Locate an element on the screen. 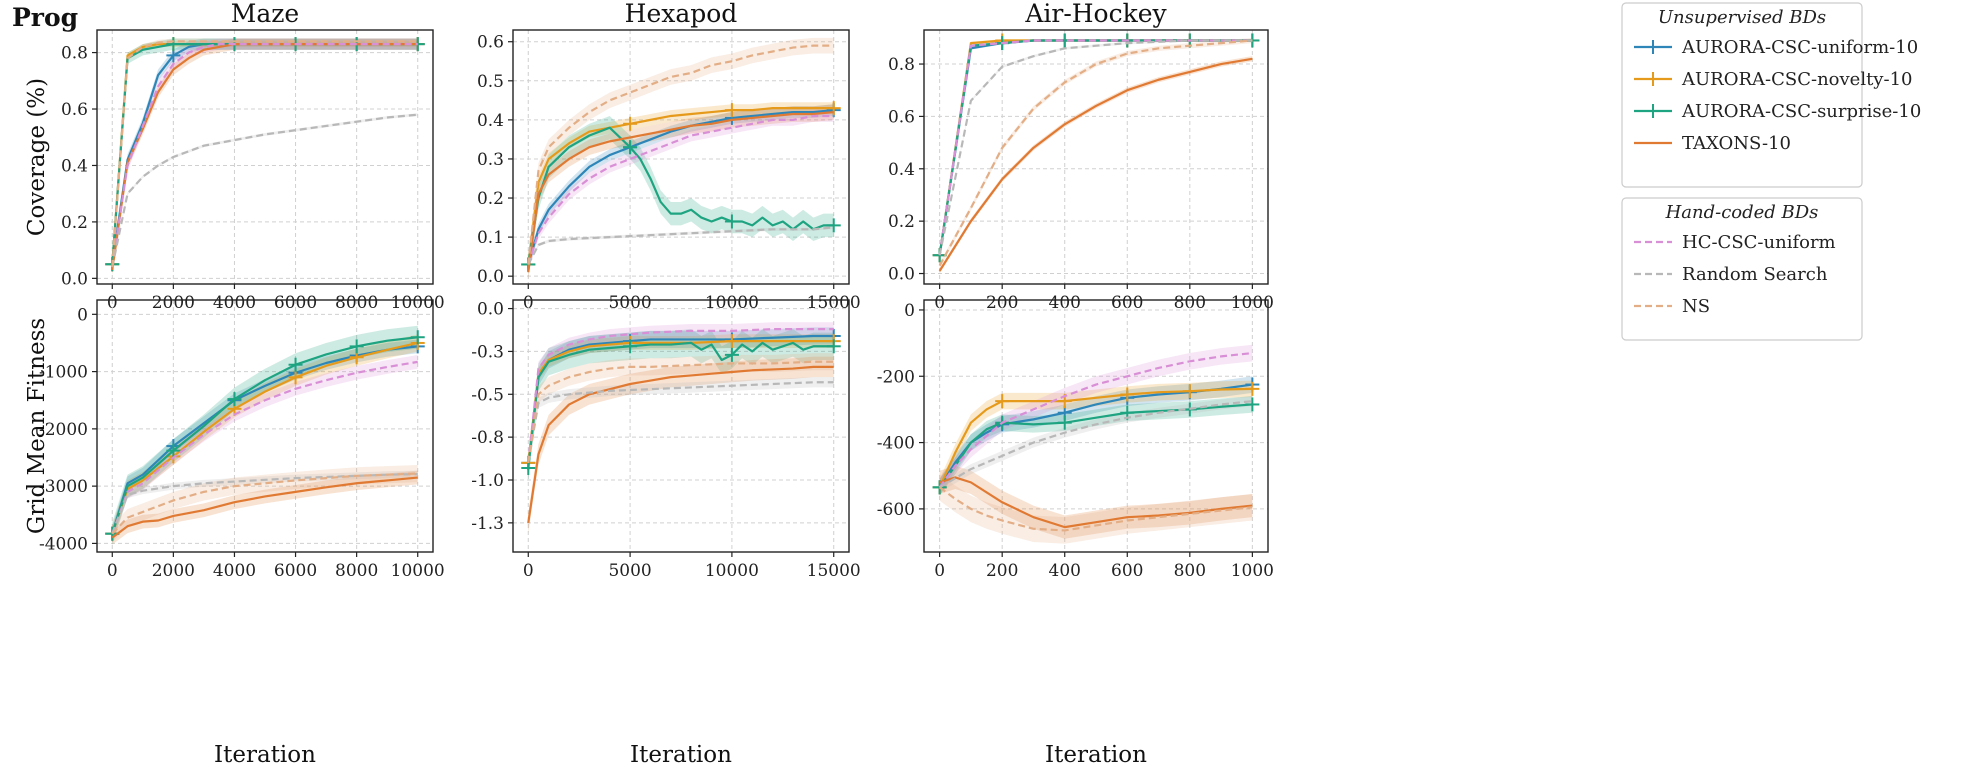 Image resolution: width=1970 pixels, height=767 pixels. y-tick-label: -4000 is located at coordinates (63, 544).